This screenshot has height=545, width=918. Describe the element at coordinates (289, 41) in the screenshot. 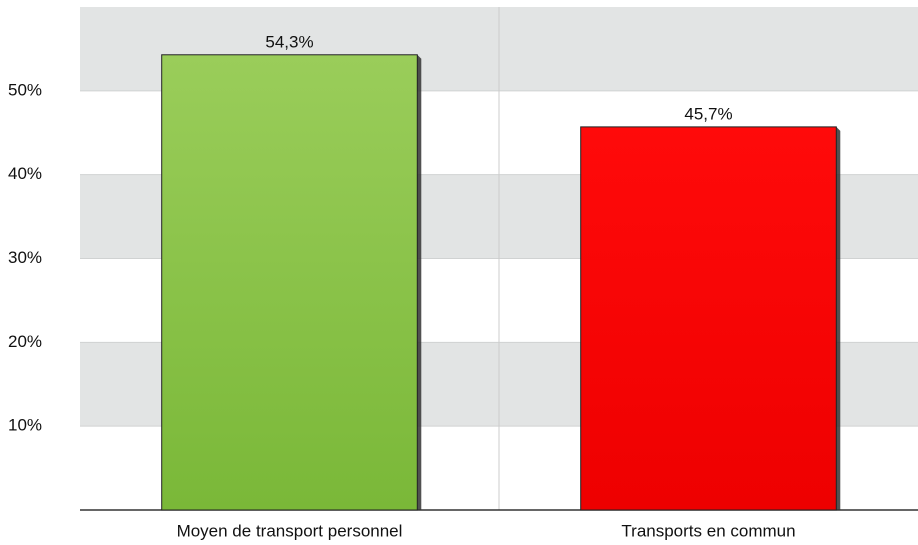

I see `value-label: 54,3%` at that location.